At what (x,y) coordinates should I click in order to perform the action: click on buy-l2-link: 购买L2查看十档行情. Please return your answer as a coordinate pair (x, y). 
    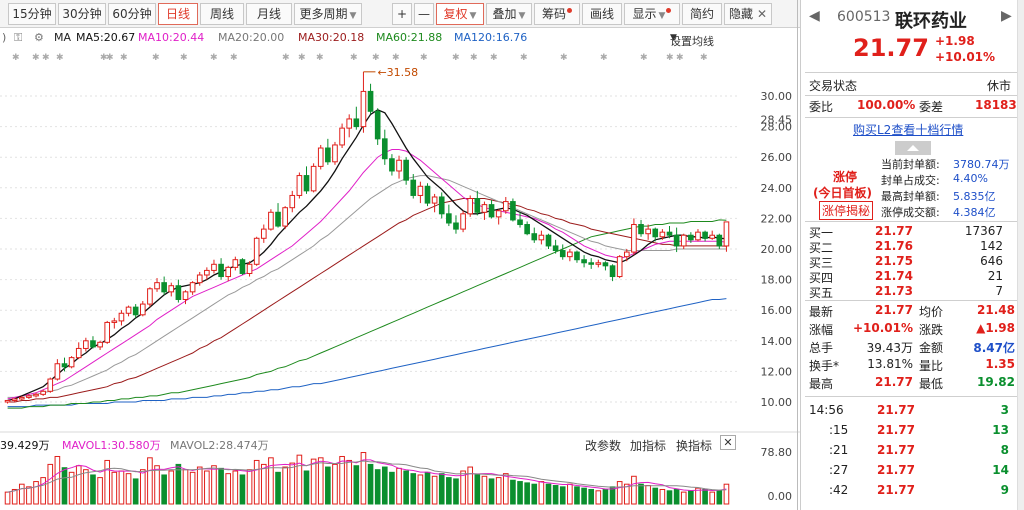
    Looking at the image, I should click on (908, 130).